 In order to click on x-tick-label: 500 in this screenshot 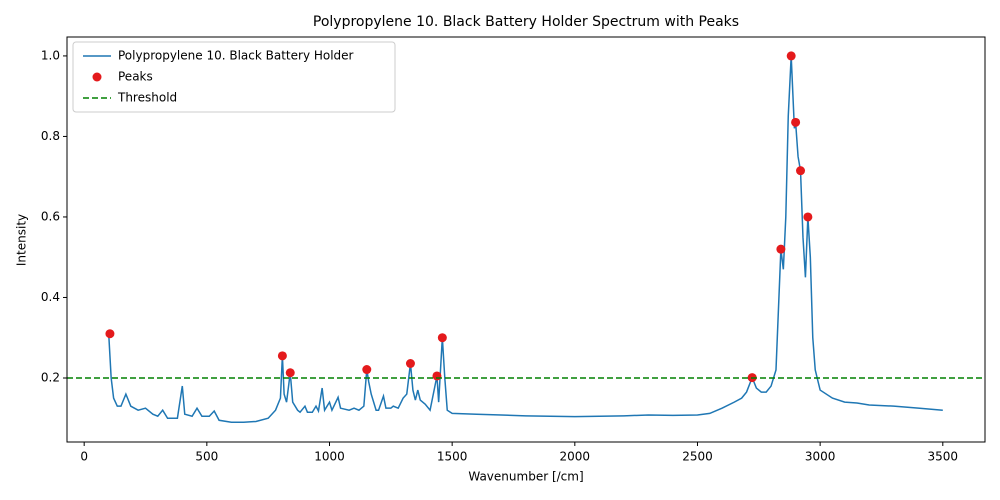, I will do `click(206, 457)`.